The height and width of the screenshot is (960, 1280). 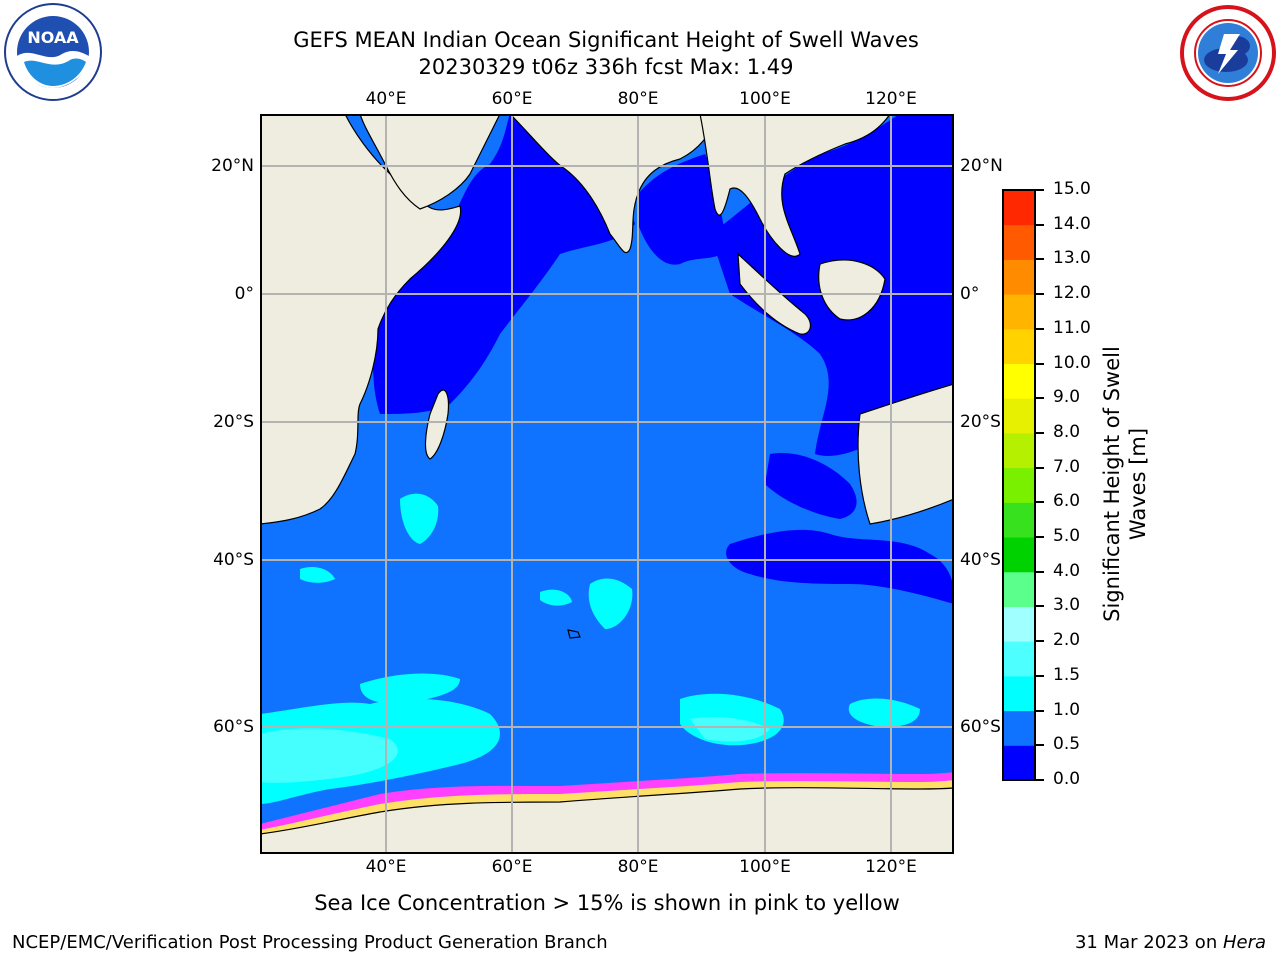 What do you see at coordinates (981, 166) in the screenshot?
I see `lat-tick-right-20n: 20°N` at bounding box center [981, 166].